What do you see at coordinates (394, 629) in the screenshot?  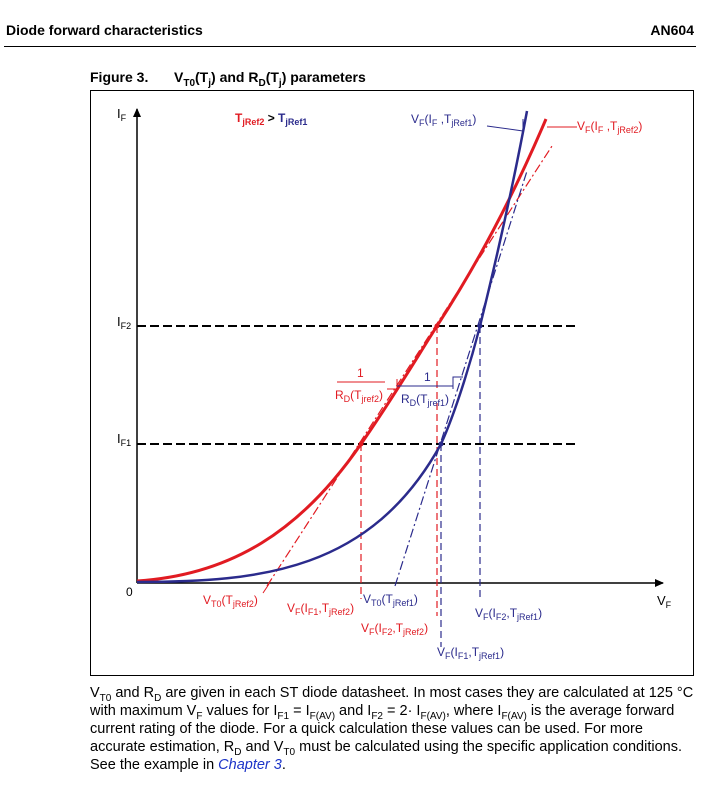 I see `vf-if2-red-label: VF(IF2,TjRef2)` at bounding box center [394, 629].